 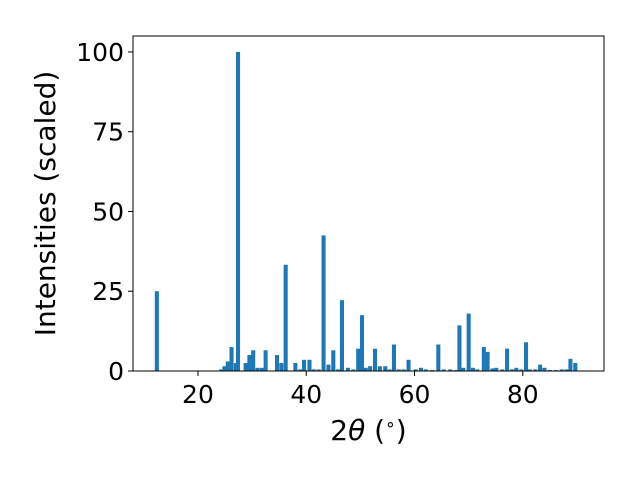 I want to click on x-axis-label-symbol: θ, so click(x=356, y=430).